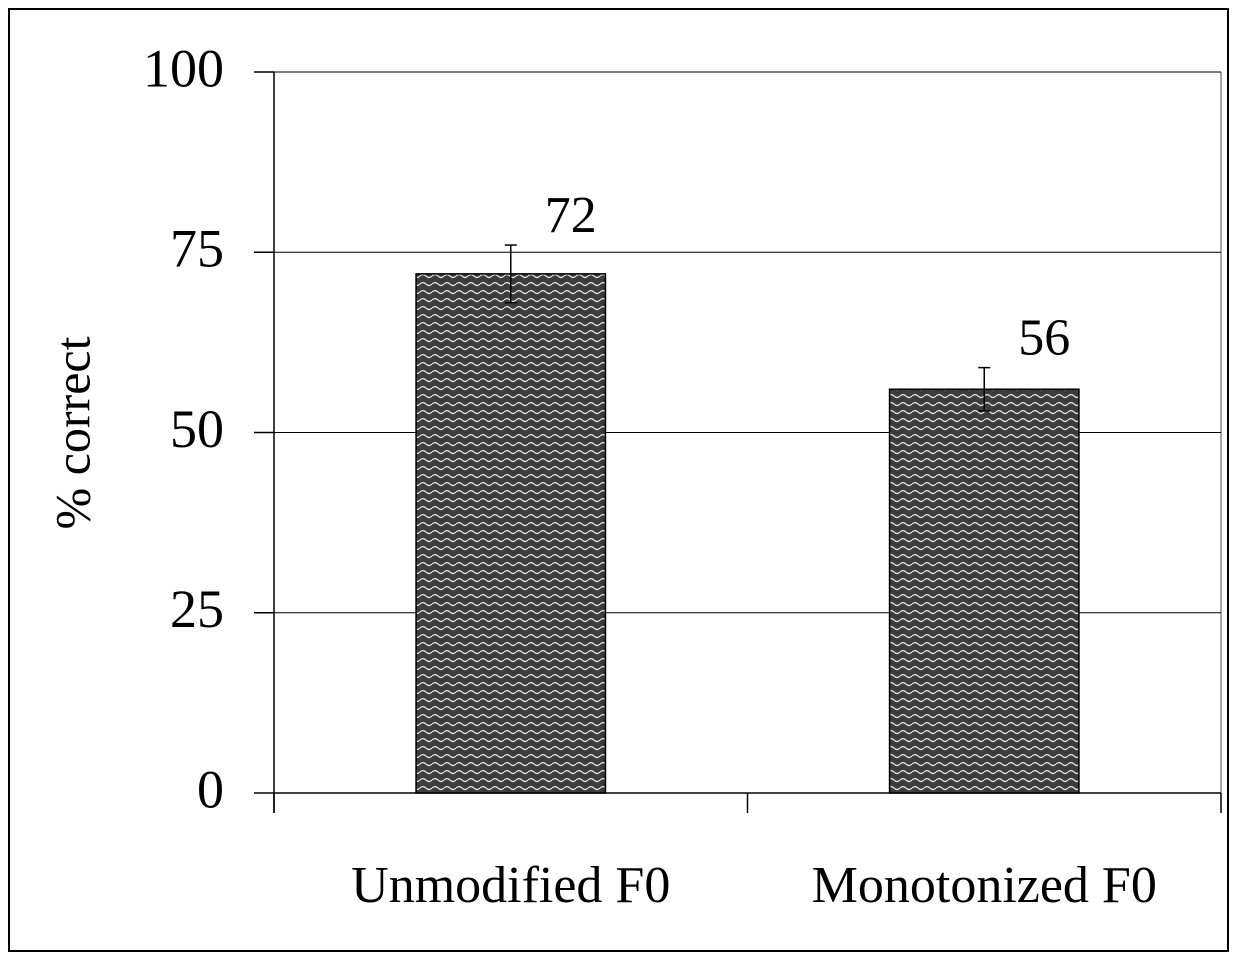  What do you see at coordinates (984, 885) in the screenshot?
I see `x-tick-label: Monotonized F0` at bounding box center [984, 885].